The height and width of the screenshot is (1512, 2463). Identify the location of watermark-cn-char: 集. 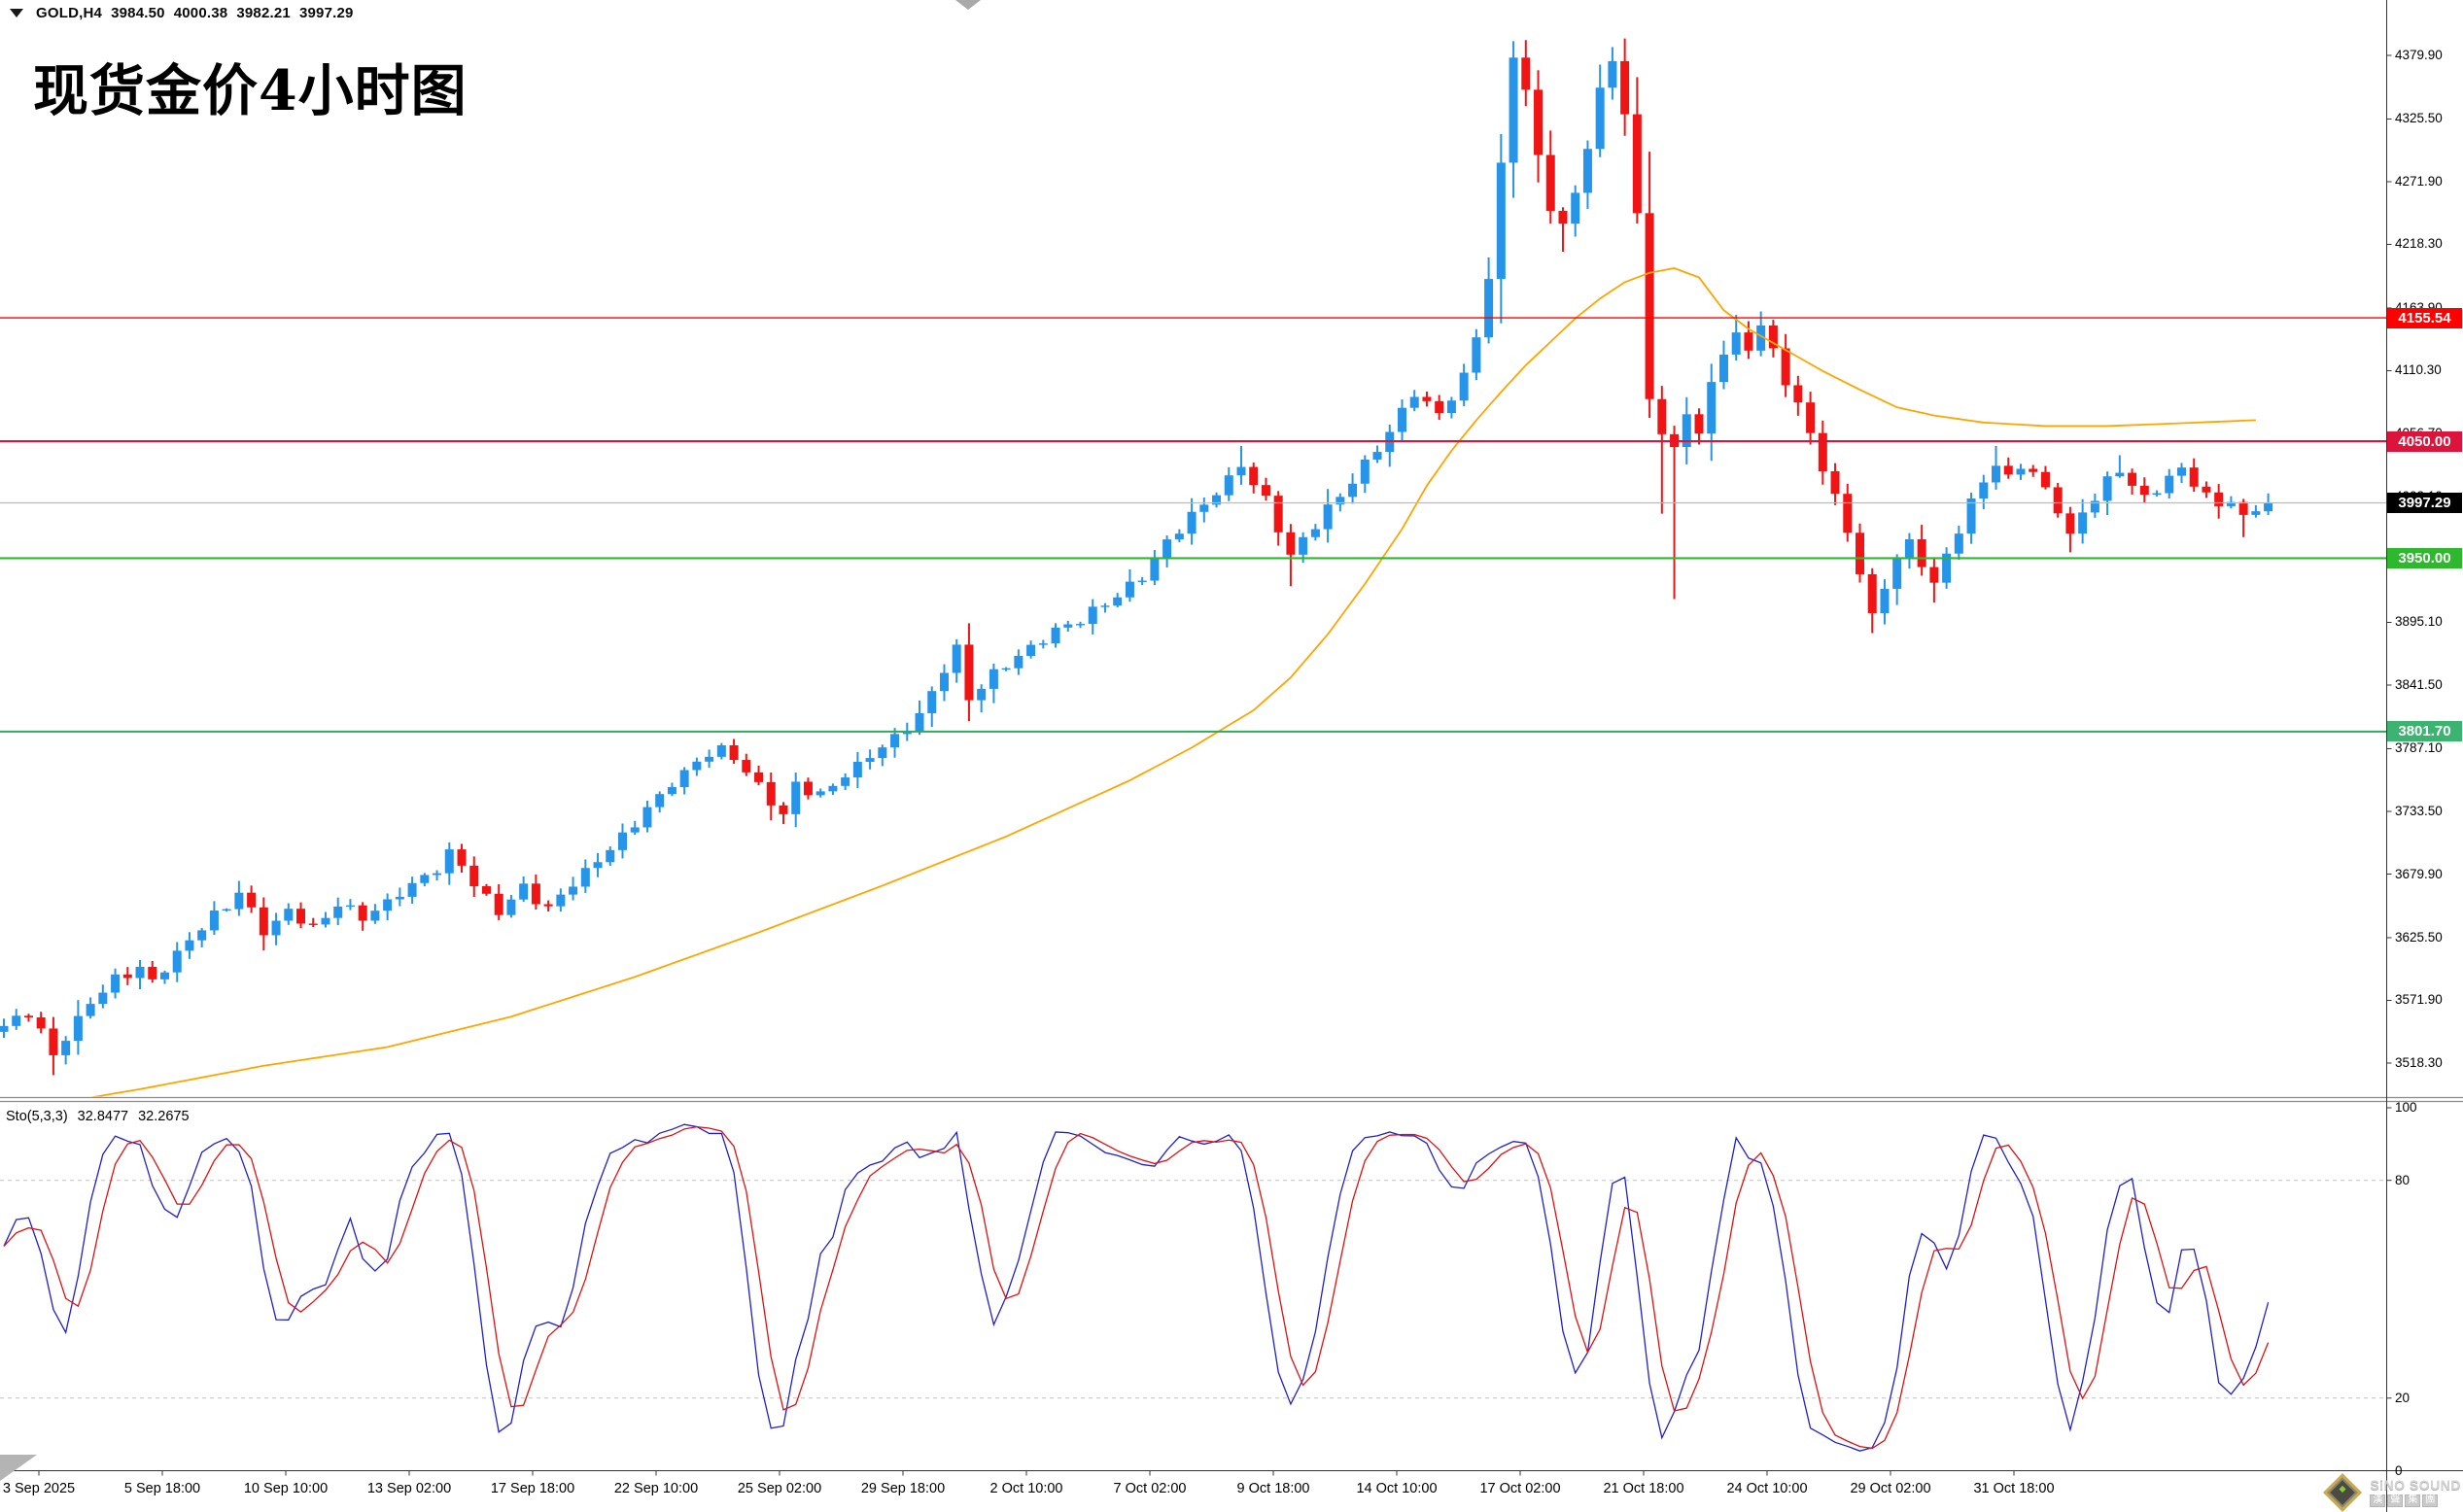
(2413, 1501).